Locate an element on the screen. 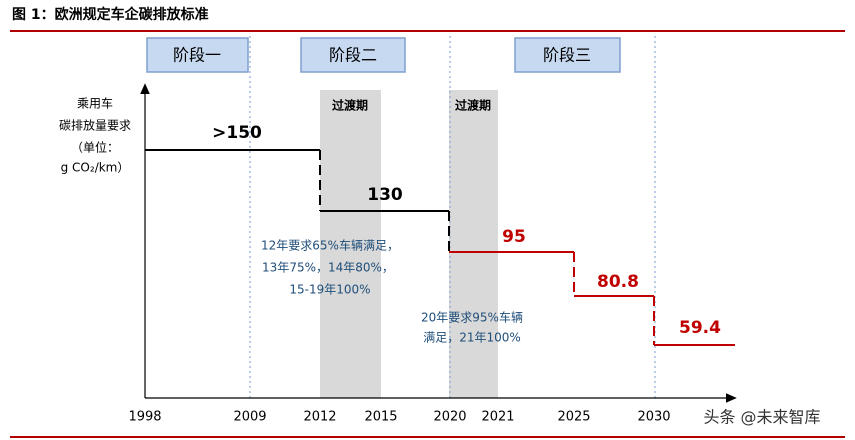 The image size is (855, 440). step-label: 130 is located at coordinates (385, 195).